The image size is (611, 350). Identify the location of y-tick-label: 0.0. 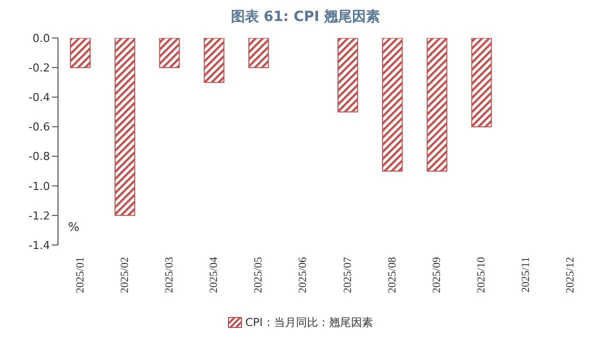
(41, 38).